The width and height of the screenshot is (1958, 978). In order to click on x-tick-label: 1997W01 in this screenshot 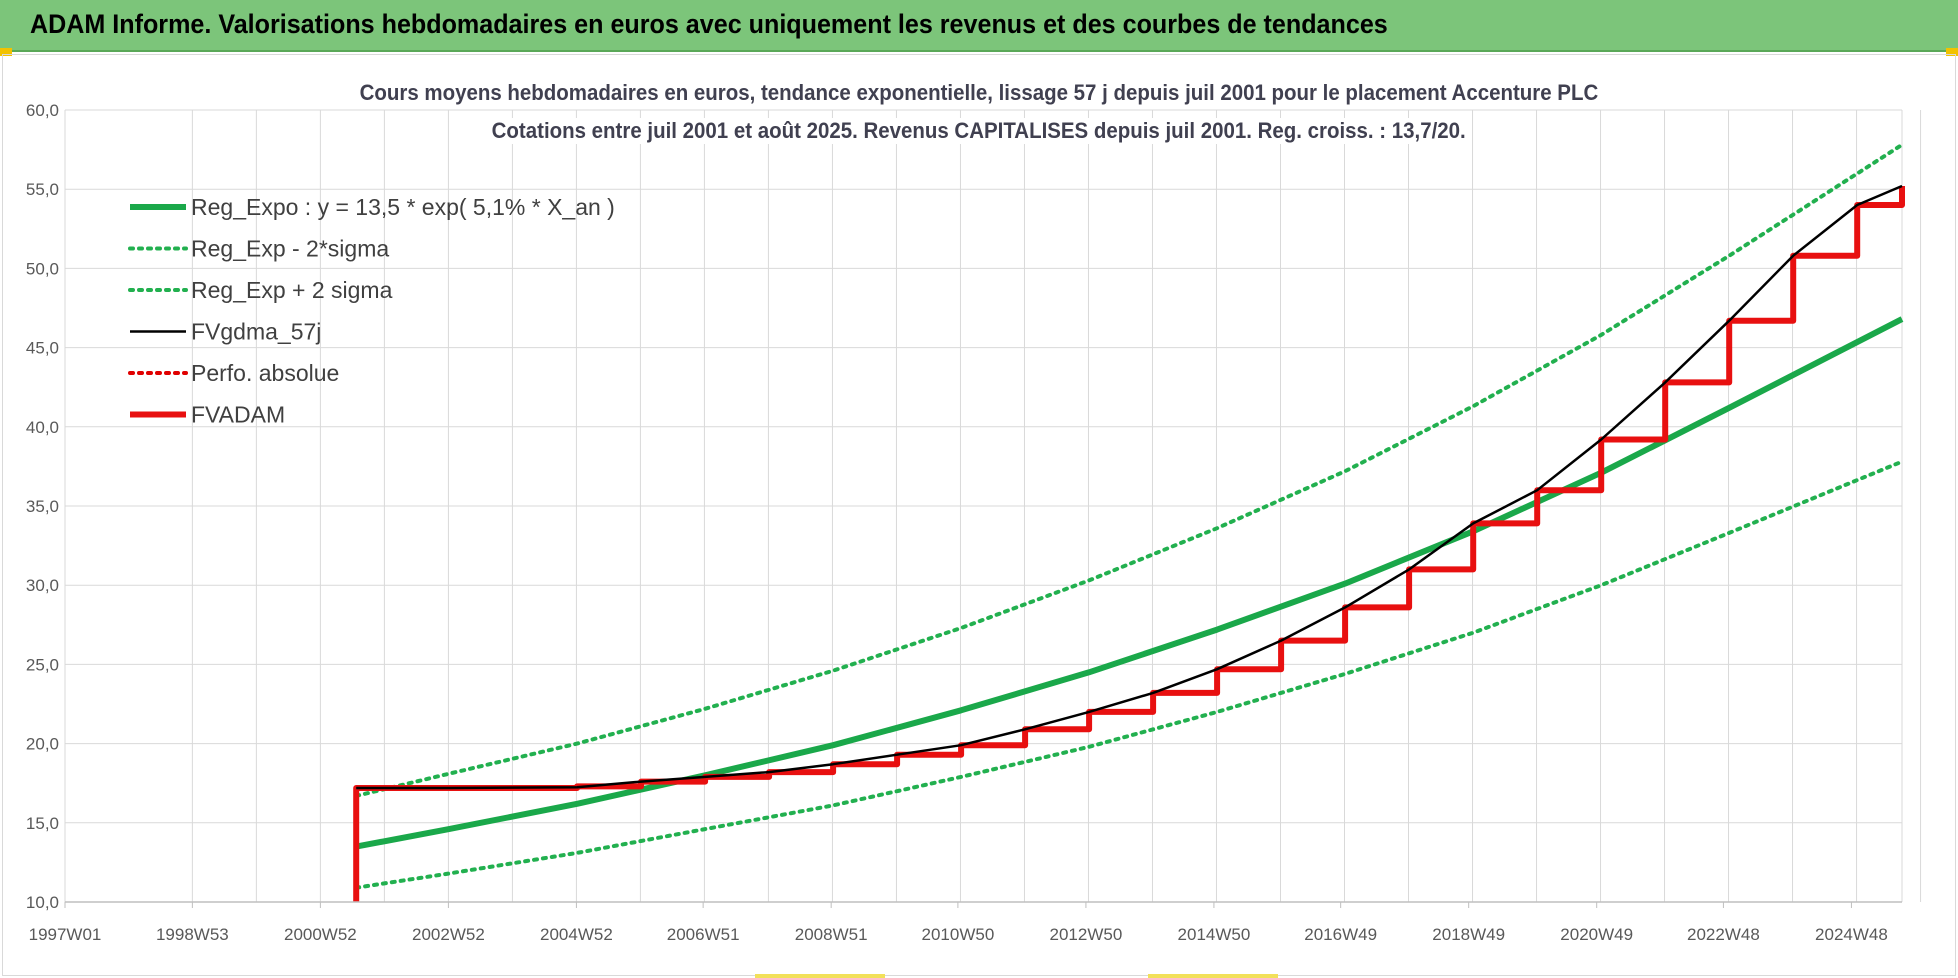, I will do `click(65, 934)`.